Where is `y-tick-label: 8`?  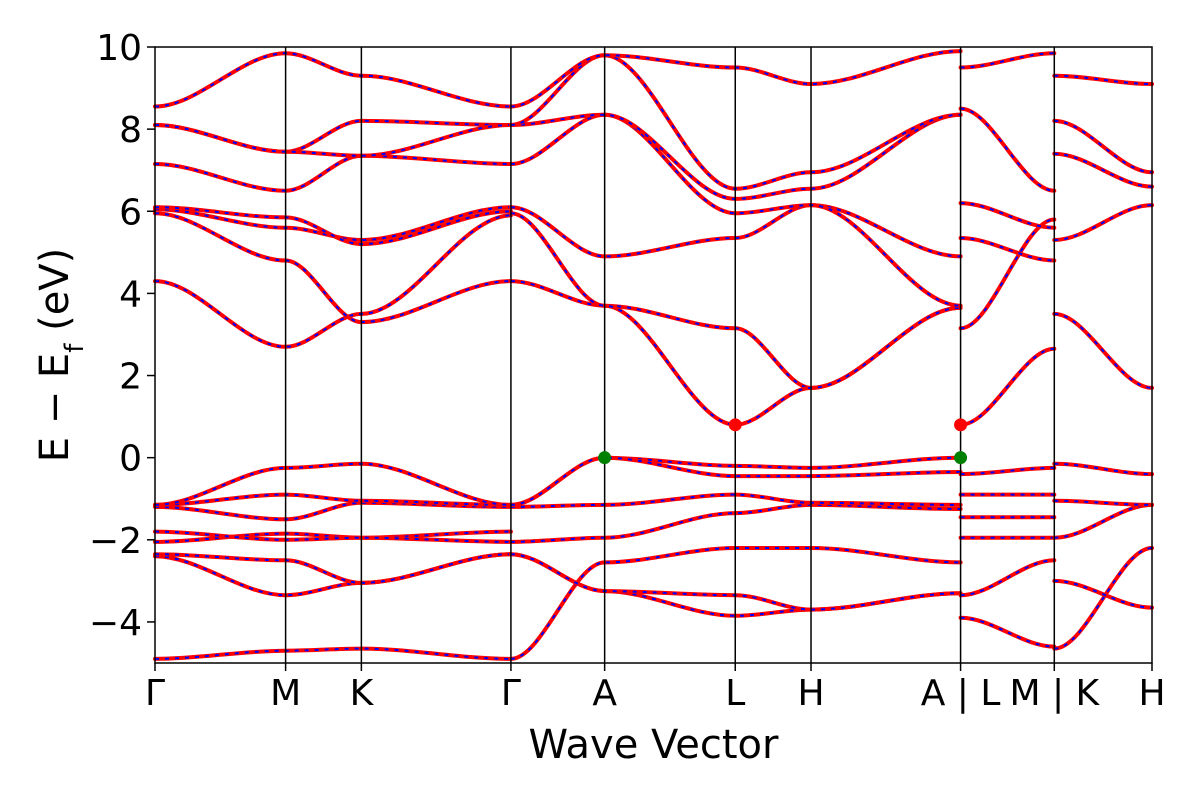
y-tick-label: 8 is located at coordinates (130, 130).